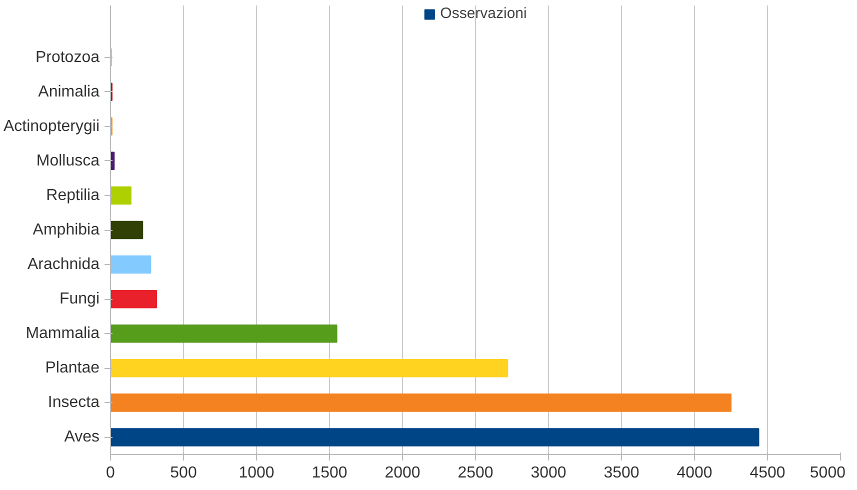 This screenshot has height=490, width=857. I want to click on x-tick-label: 2500, so click(476, 473).